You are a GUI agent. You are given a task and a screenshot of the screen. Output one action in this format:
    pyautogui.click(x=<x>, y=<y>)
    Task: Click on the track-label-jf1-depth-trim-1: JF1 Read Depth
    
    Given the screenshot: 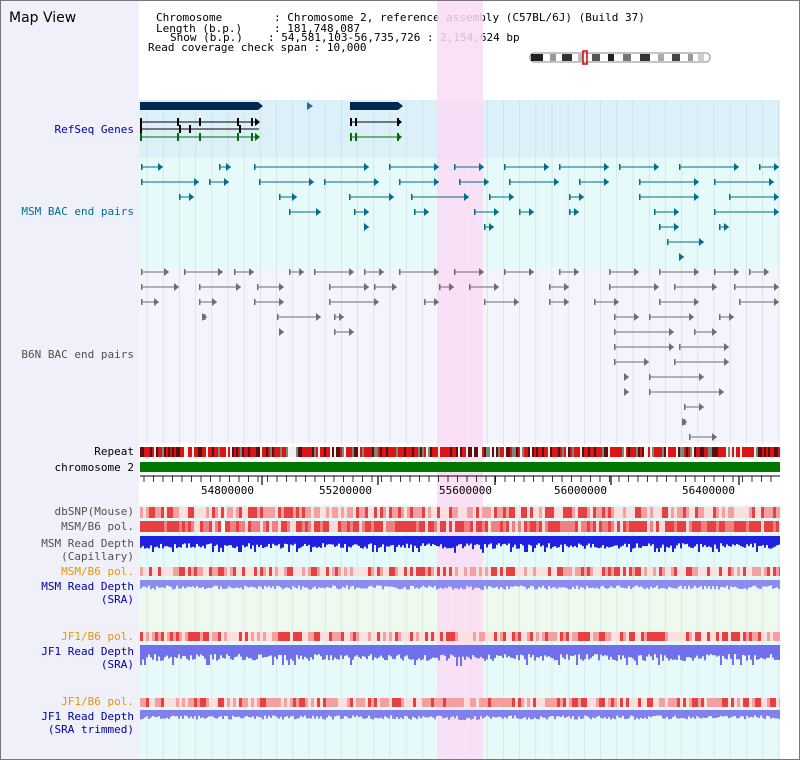 What is the action you would take?
    pyautogui.click(x=87, y=716)
    